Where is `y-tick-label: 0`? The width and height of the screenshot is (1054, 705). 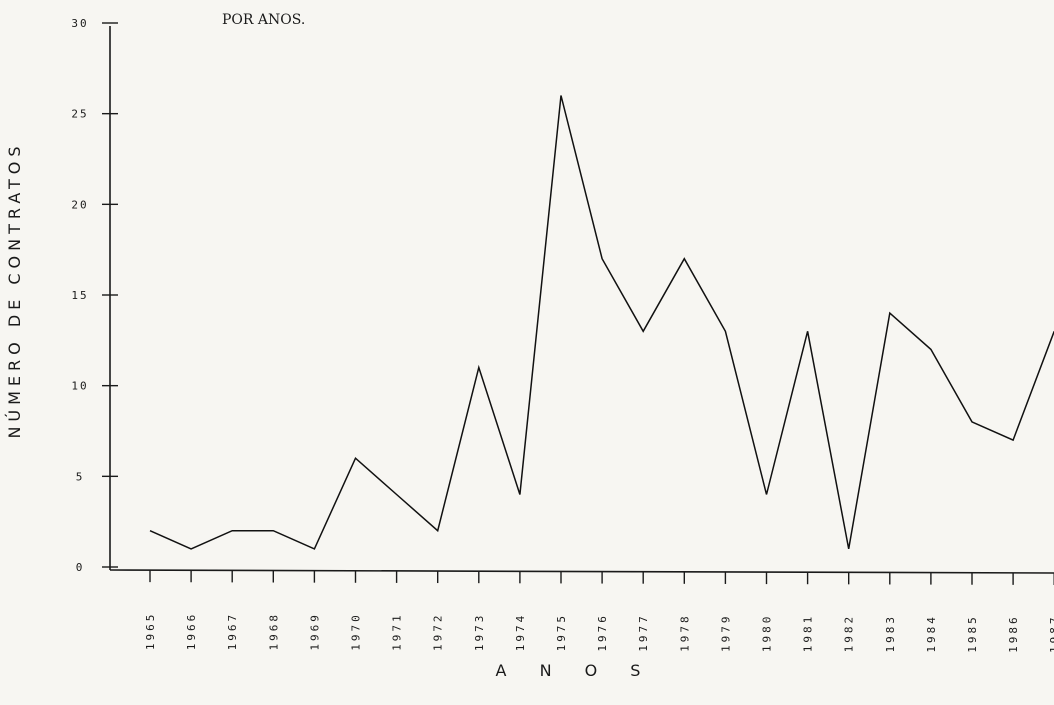 y-tick-label: 0 is located at coordinates (80, 567).